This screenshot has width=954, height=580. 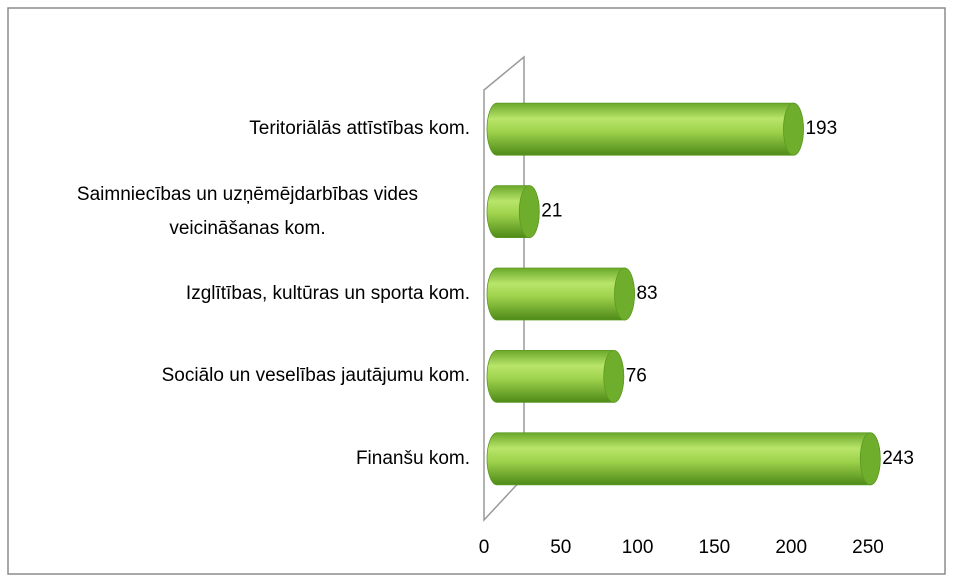 What do you see at coordinates (315, 376) in the screenshot?
I see `y-tick-label: Sociālo un veselības jautājumu kom.` at bounding box center [315, 376].